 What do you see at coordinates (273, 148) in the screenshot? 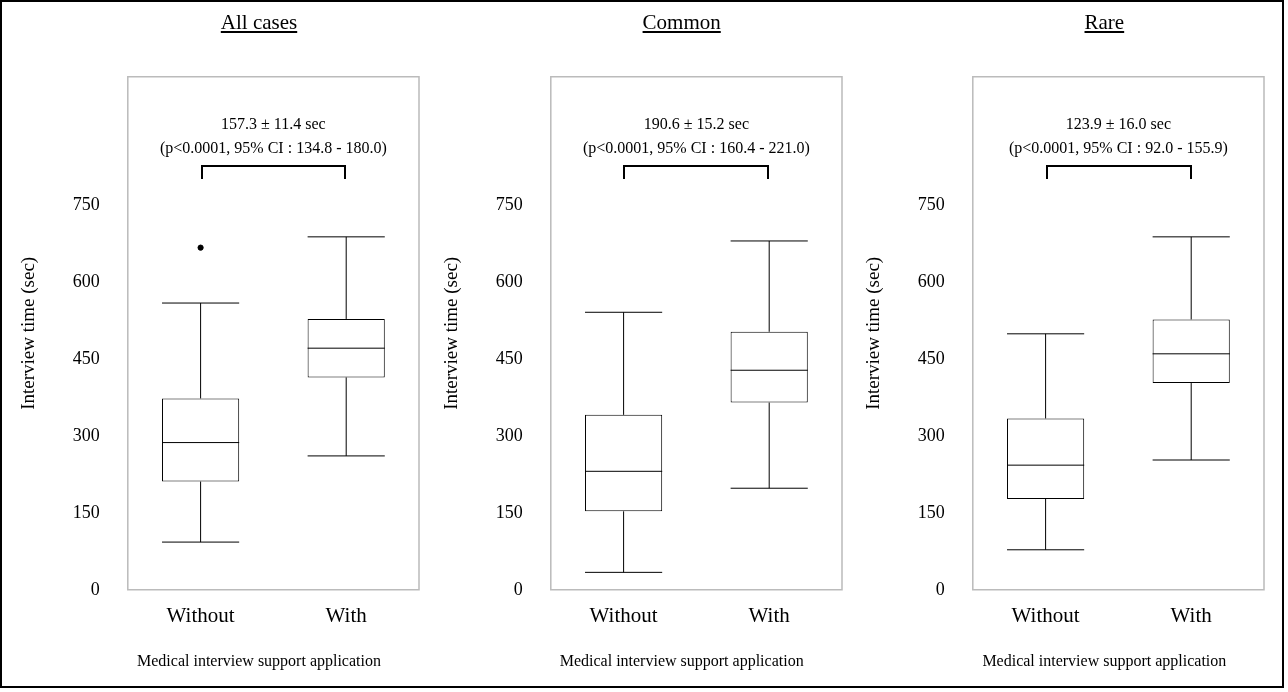
I see `annotation: (p<0.0001, 95% CI : 134.8 - 180.0)` at bounding box center [273, 148].